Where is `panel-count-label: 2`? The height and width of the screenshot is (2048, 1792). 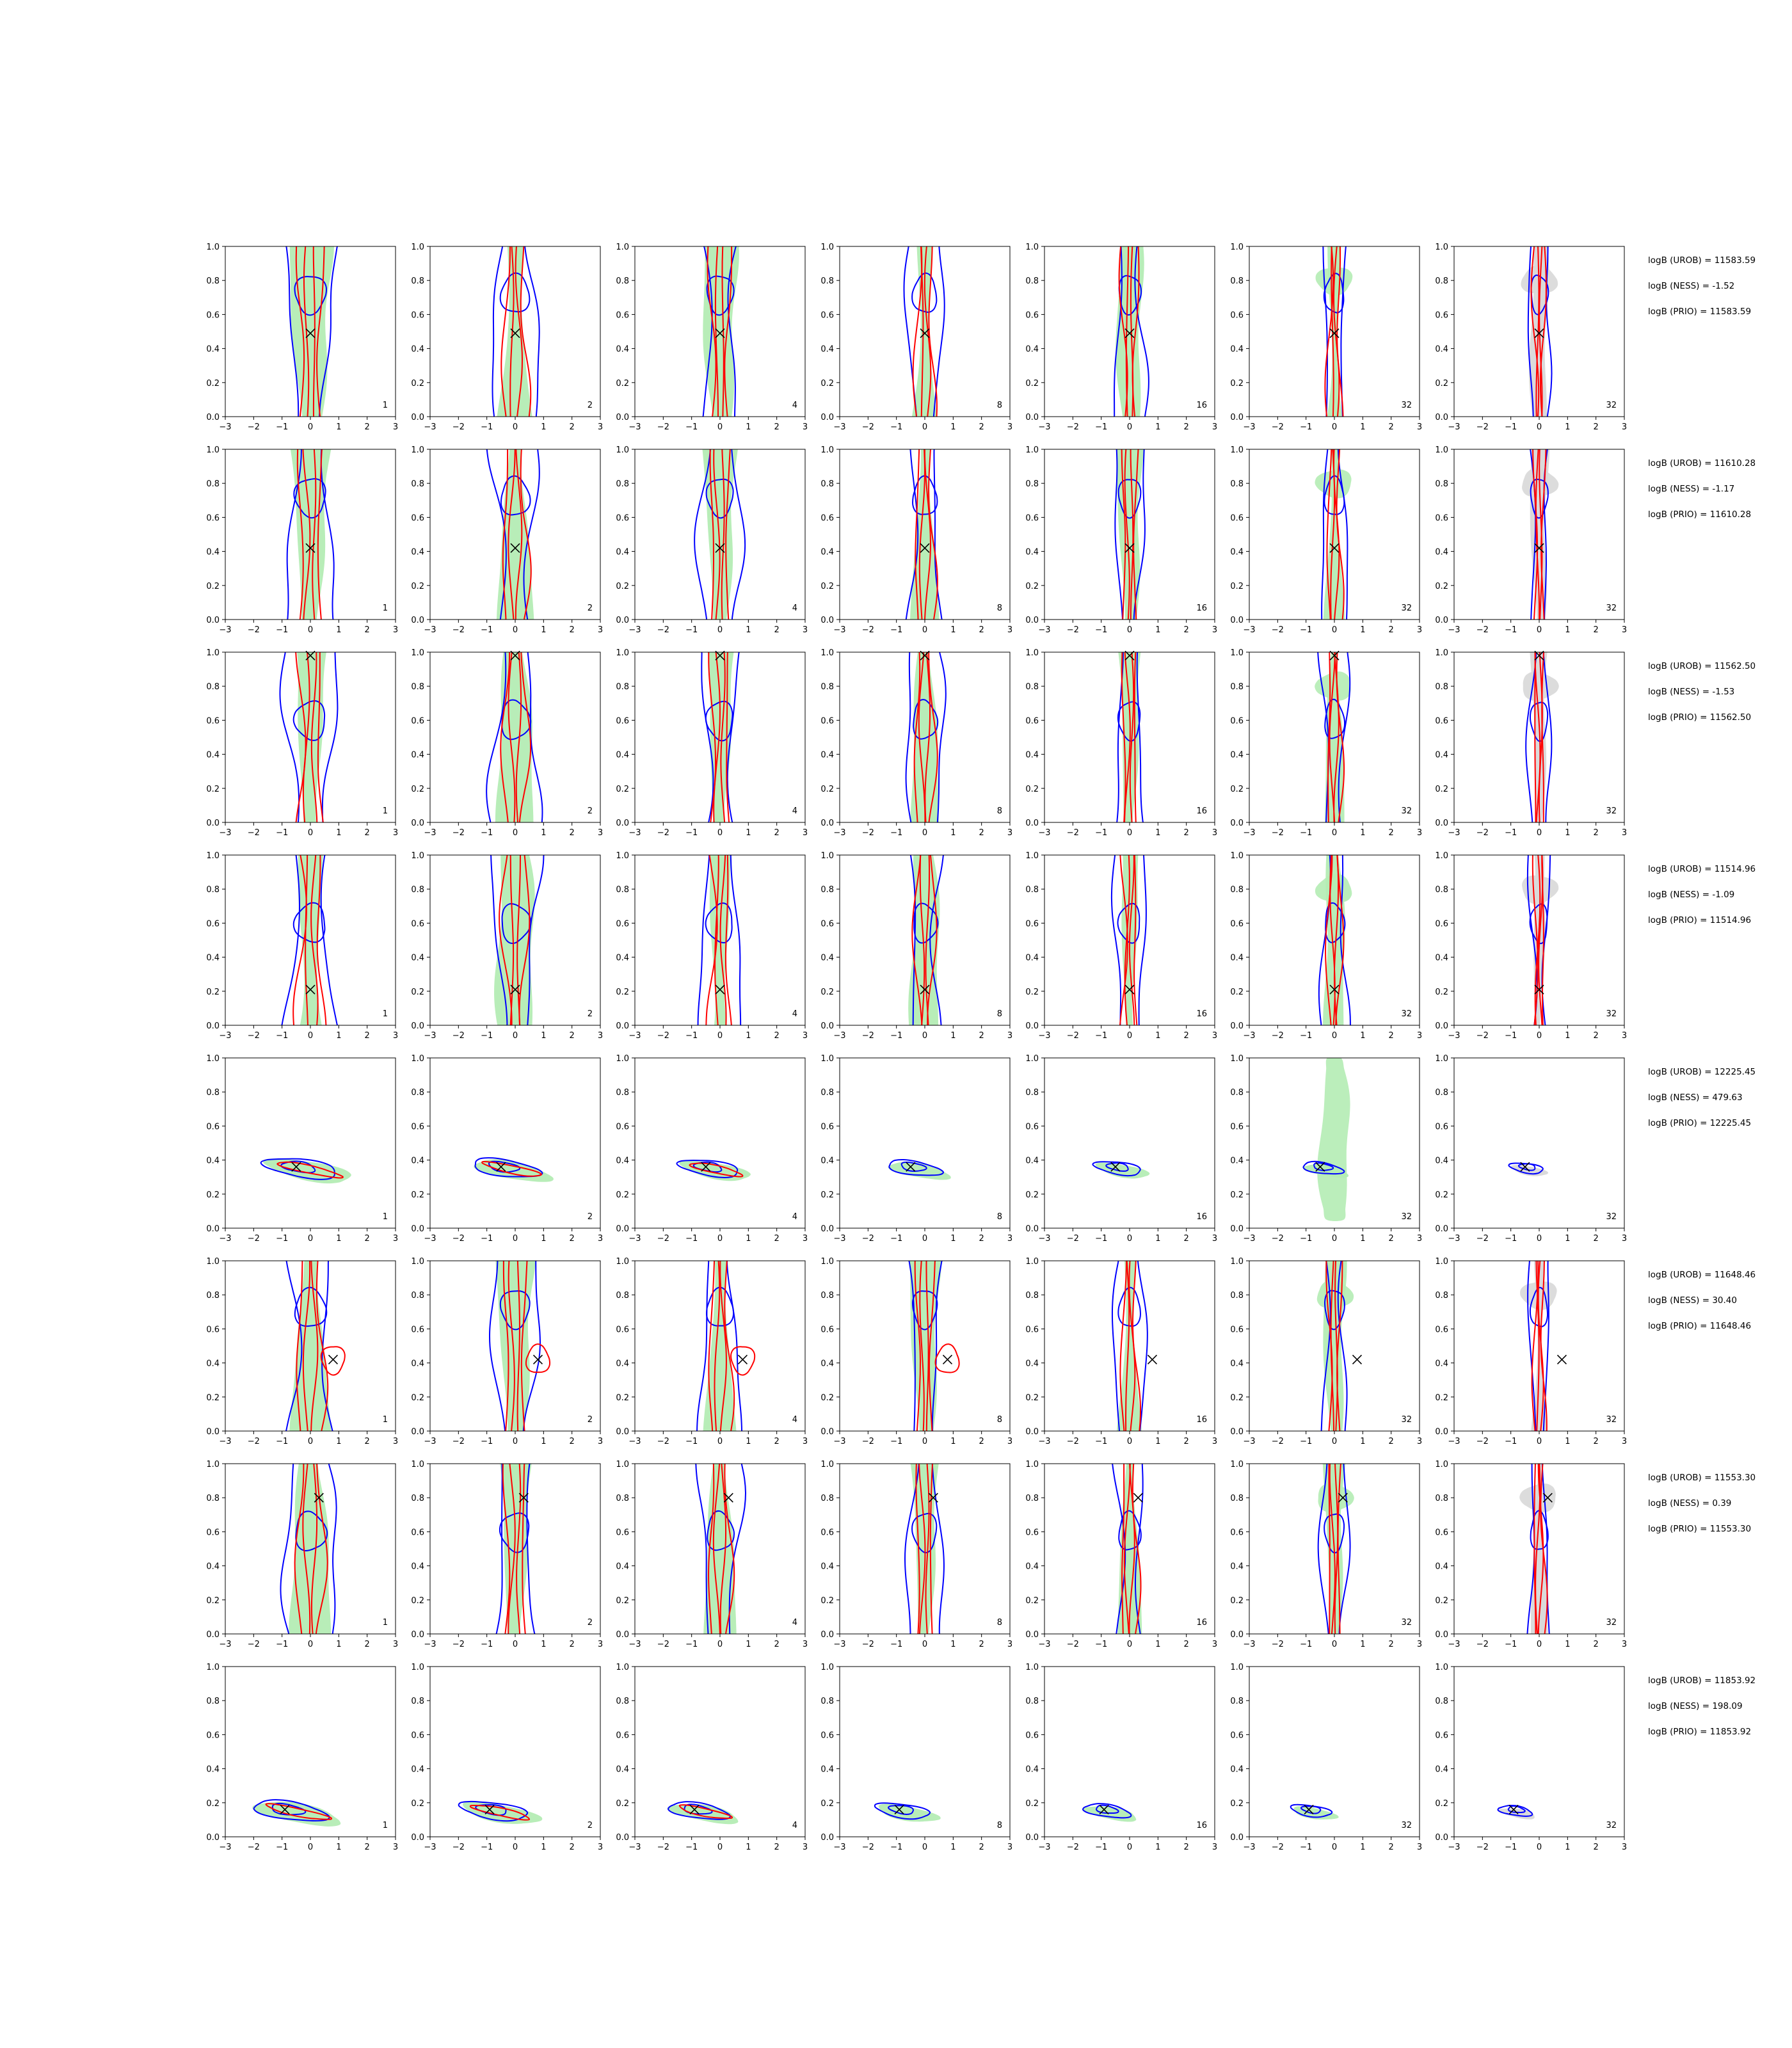
panel-count-label: 2 is located at coordinates (590, 1825).